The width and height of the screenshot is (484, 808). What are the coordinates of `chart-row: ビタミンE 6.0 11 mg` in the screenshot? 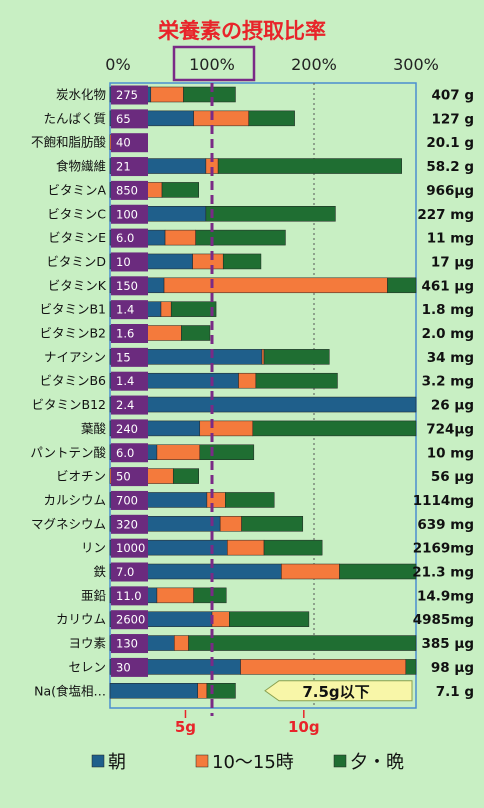 It's located at (261, 238).